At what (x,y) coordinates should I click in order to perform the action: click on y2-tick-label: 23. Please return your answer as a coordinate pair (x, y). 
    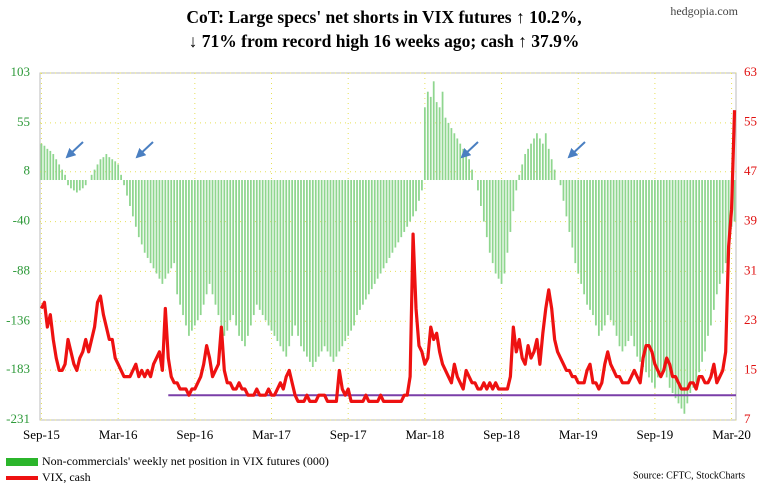
    Looking at the image, I should click on (750, 319).